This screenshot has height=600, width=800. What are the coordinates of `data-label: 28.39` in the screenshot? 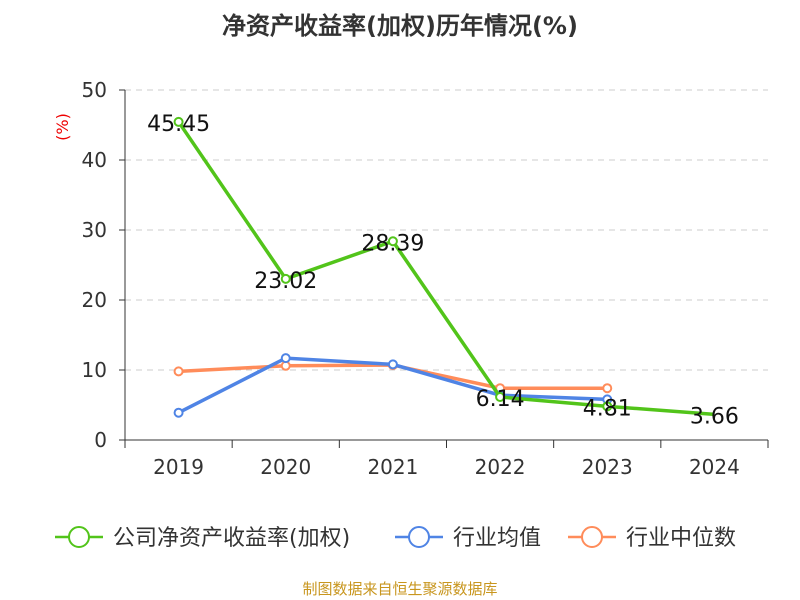 It's located at (392, 243).